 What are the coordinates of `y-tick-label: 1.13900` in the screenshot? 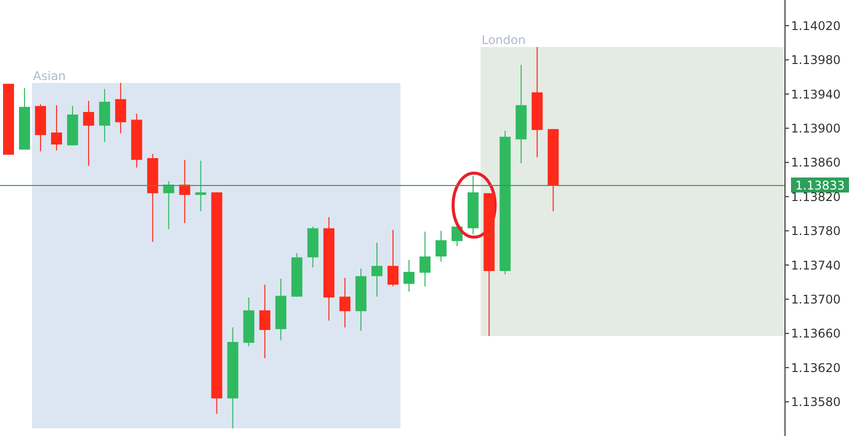 It's located at (816, 128).